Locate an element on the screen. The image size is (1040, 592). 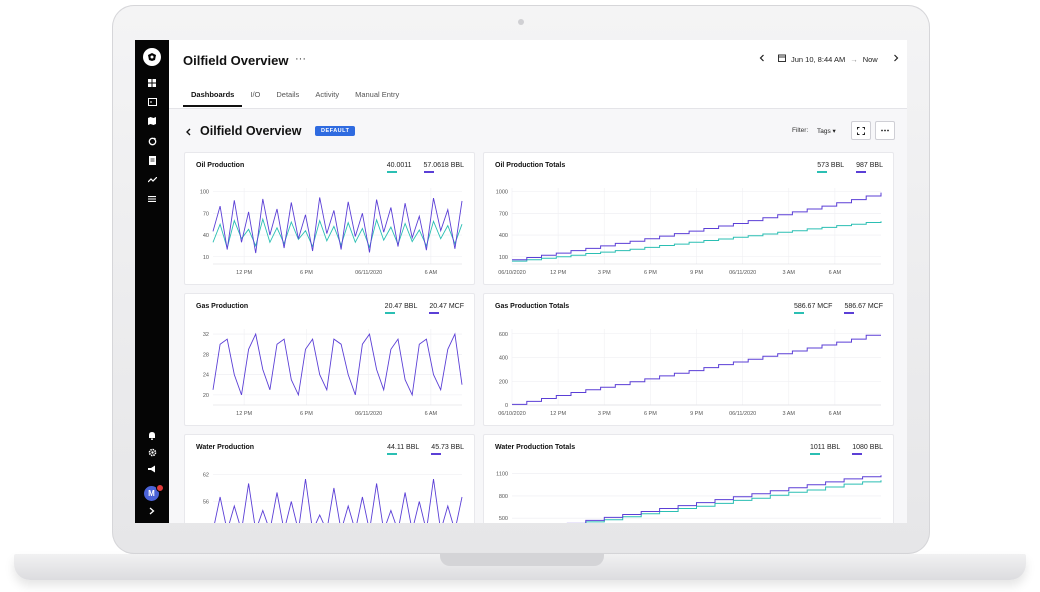
chevron-left-icon is located at coordinates (762, 59).